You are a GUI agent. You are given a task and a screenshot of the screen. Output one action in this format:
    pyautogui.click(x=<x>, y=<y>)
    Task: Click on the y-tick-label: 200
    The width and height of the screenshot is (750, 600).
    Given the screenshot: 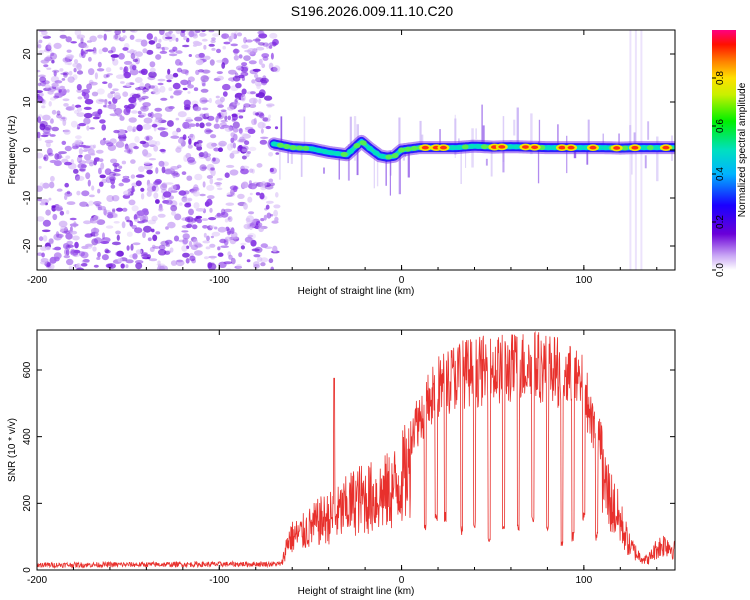 What is the action you would take?
    pyautogui.click(x=27, y=503)
    